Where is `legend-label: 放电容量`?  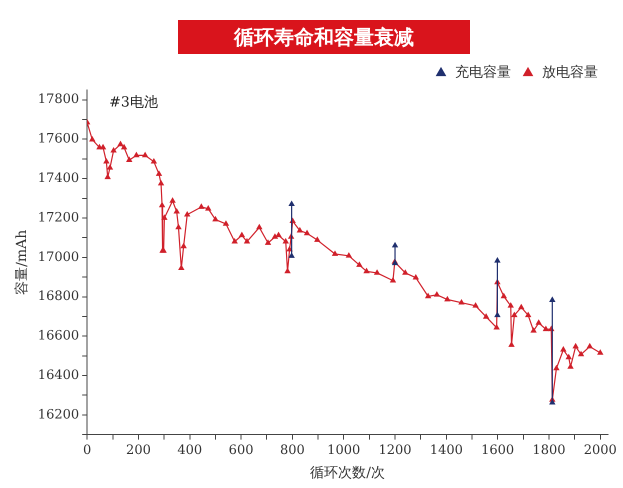 legend-label: 放电容量 is located at coordinates (570, 72).